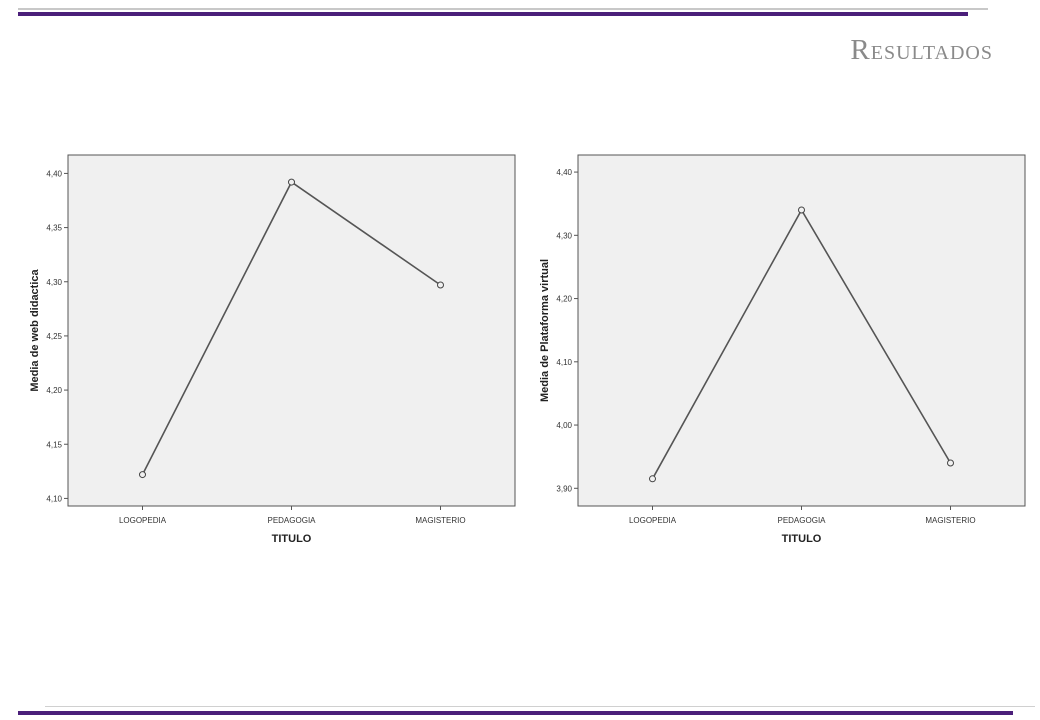 This screenshot has width=1040, height=720. I want to click on y-tick-label: 4,25, so click(54, 336).